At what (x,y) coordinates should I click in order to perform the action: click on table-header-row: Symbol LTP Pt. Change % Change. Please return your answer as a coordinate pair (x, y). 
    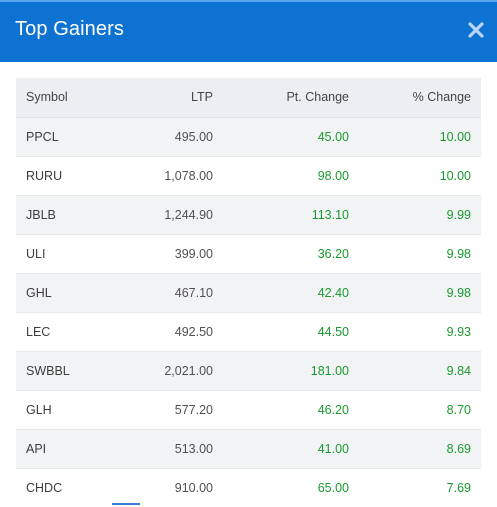
    Looking at the image, I should click on (248, 98).